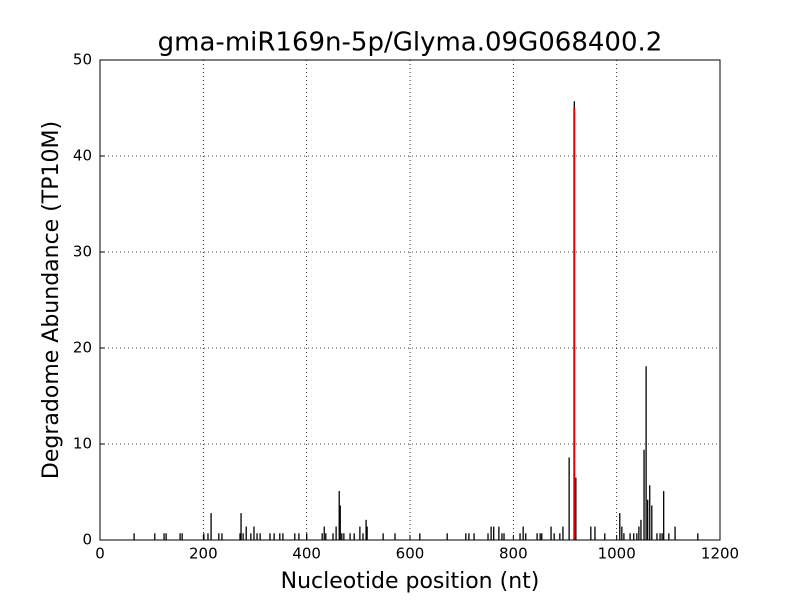  What do you see at coordinates (82, 156) in the screenshot?
I see `y-tick-label: 40` at bounding box center [82, 156].